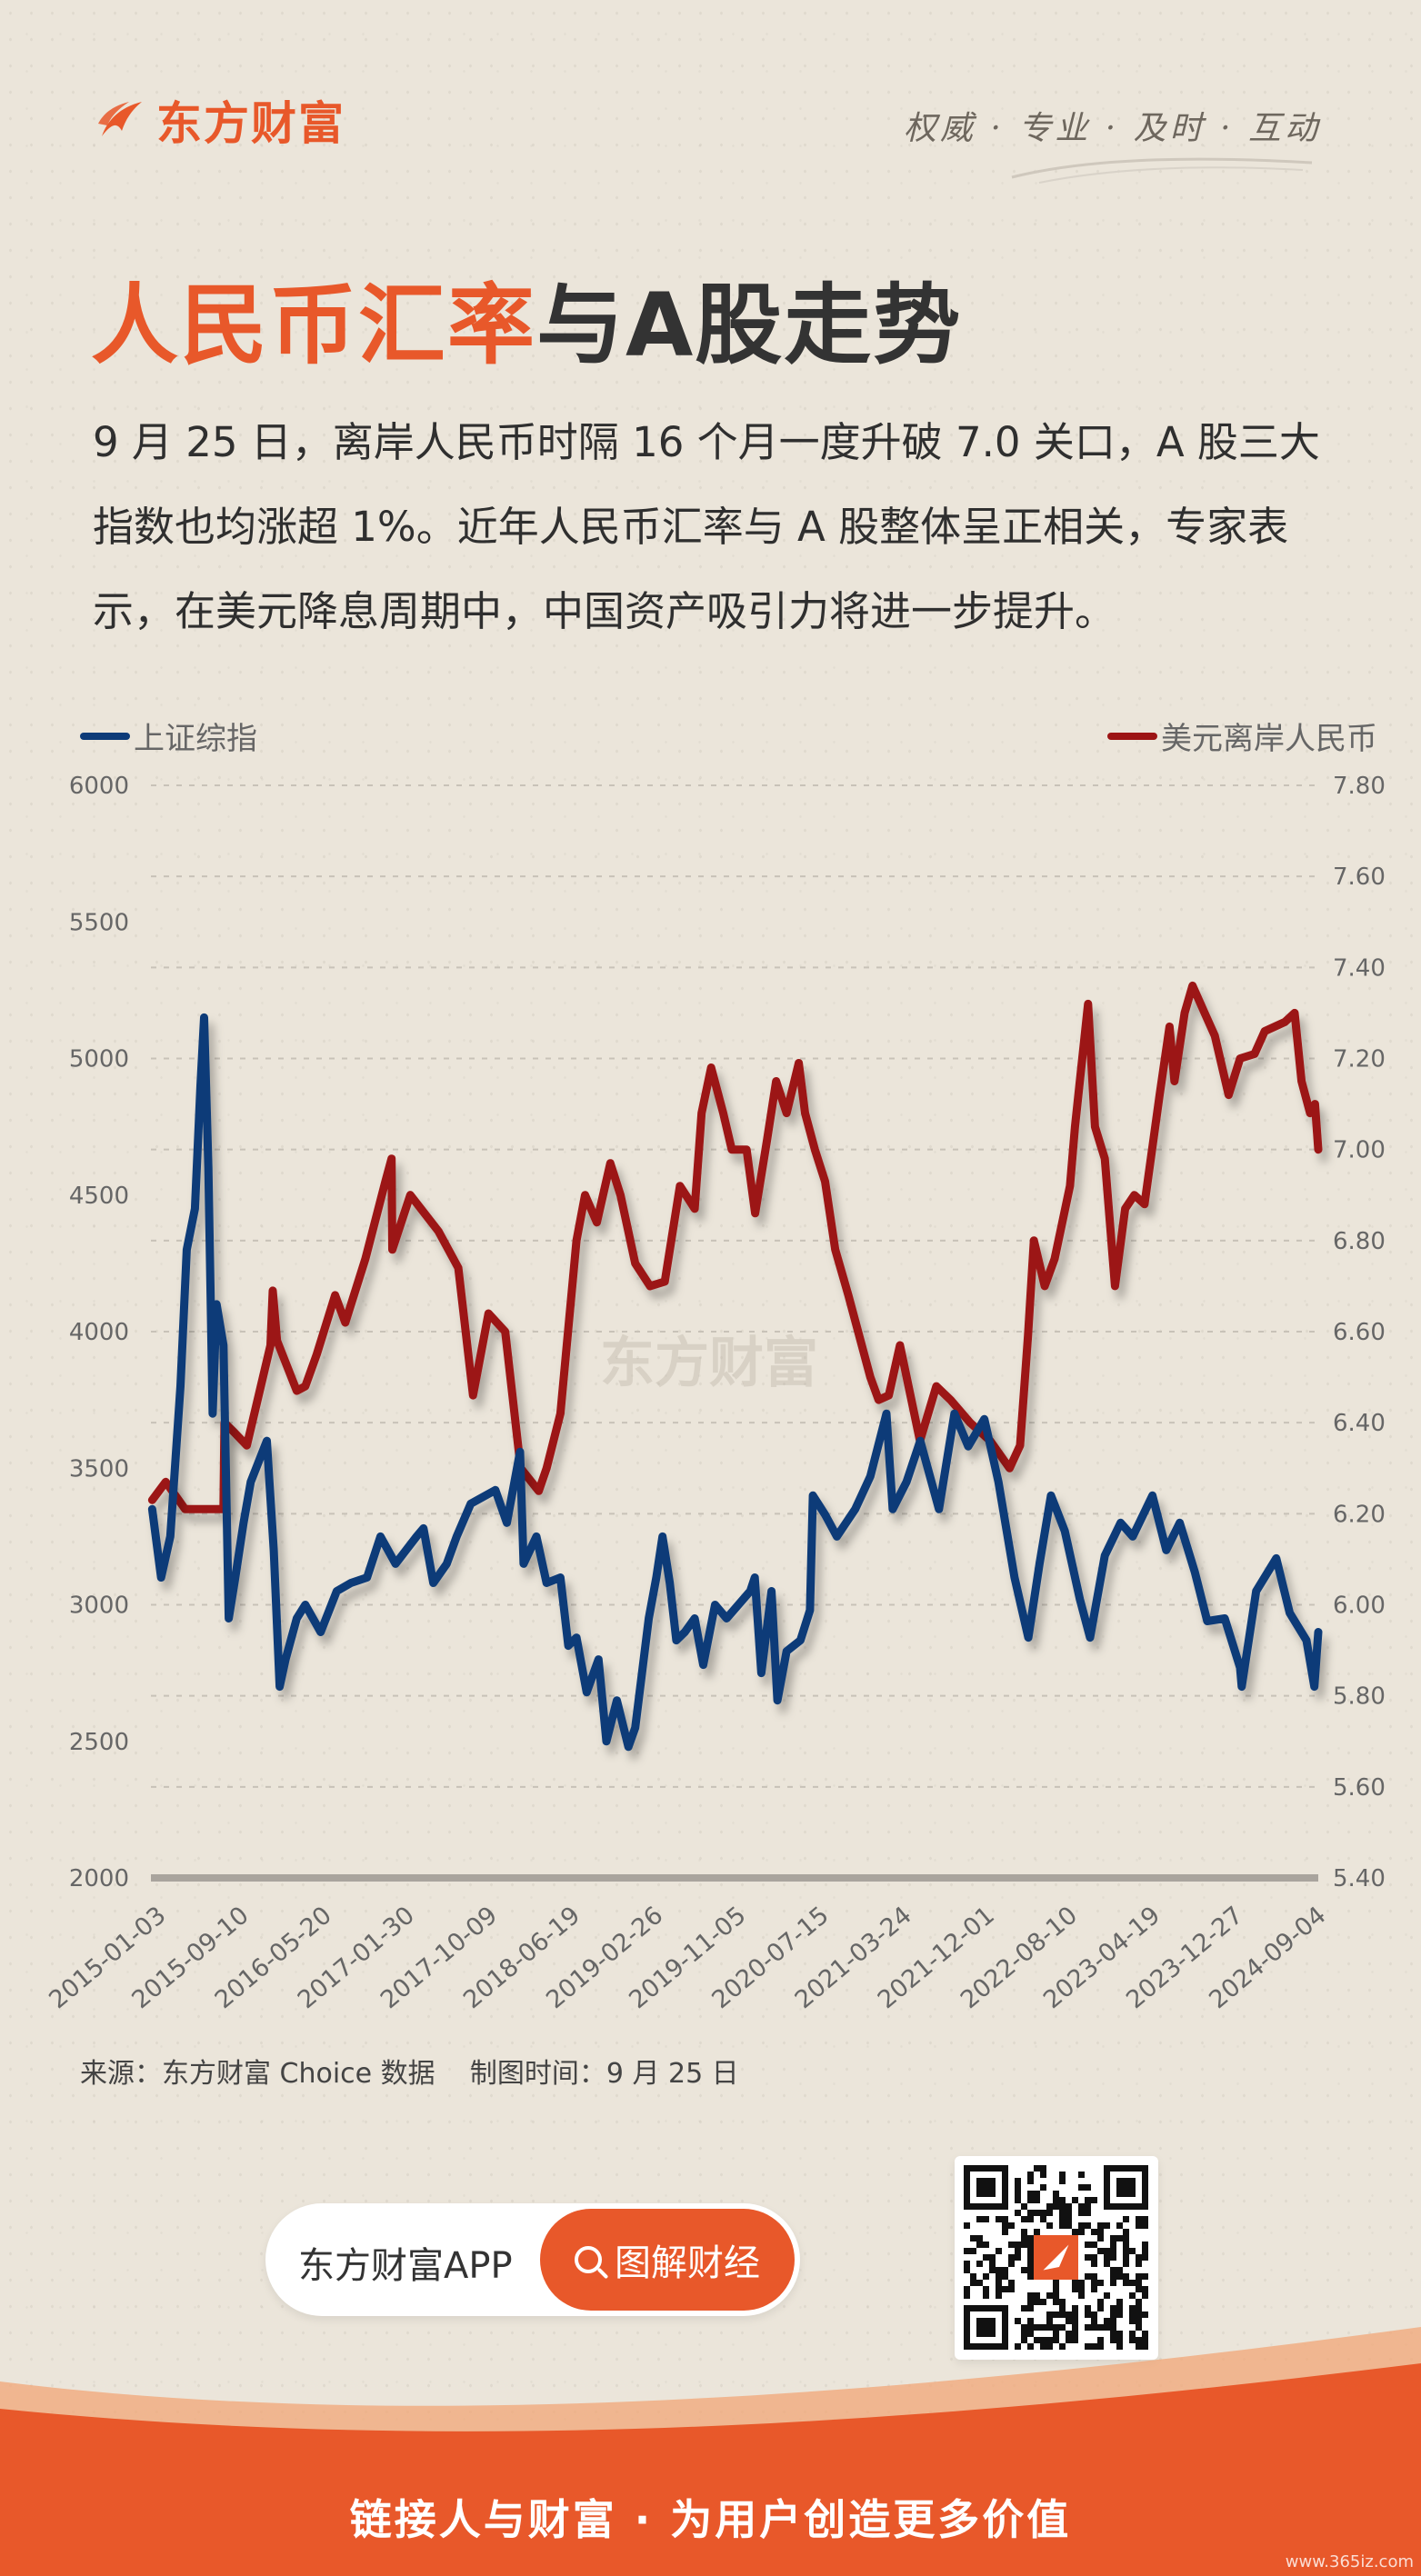 This screenshot has height=2576, width=1421. What do you see at coordinates (1359, 1788) in the screenshot?
I see `right-tick-label: 5.60` at bounding box center [1359, 1788].